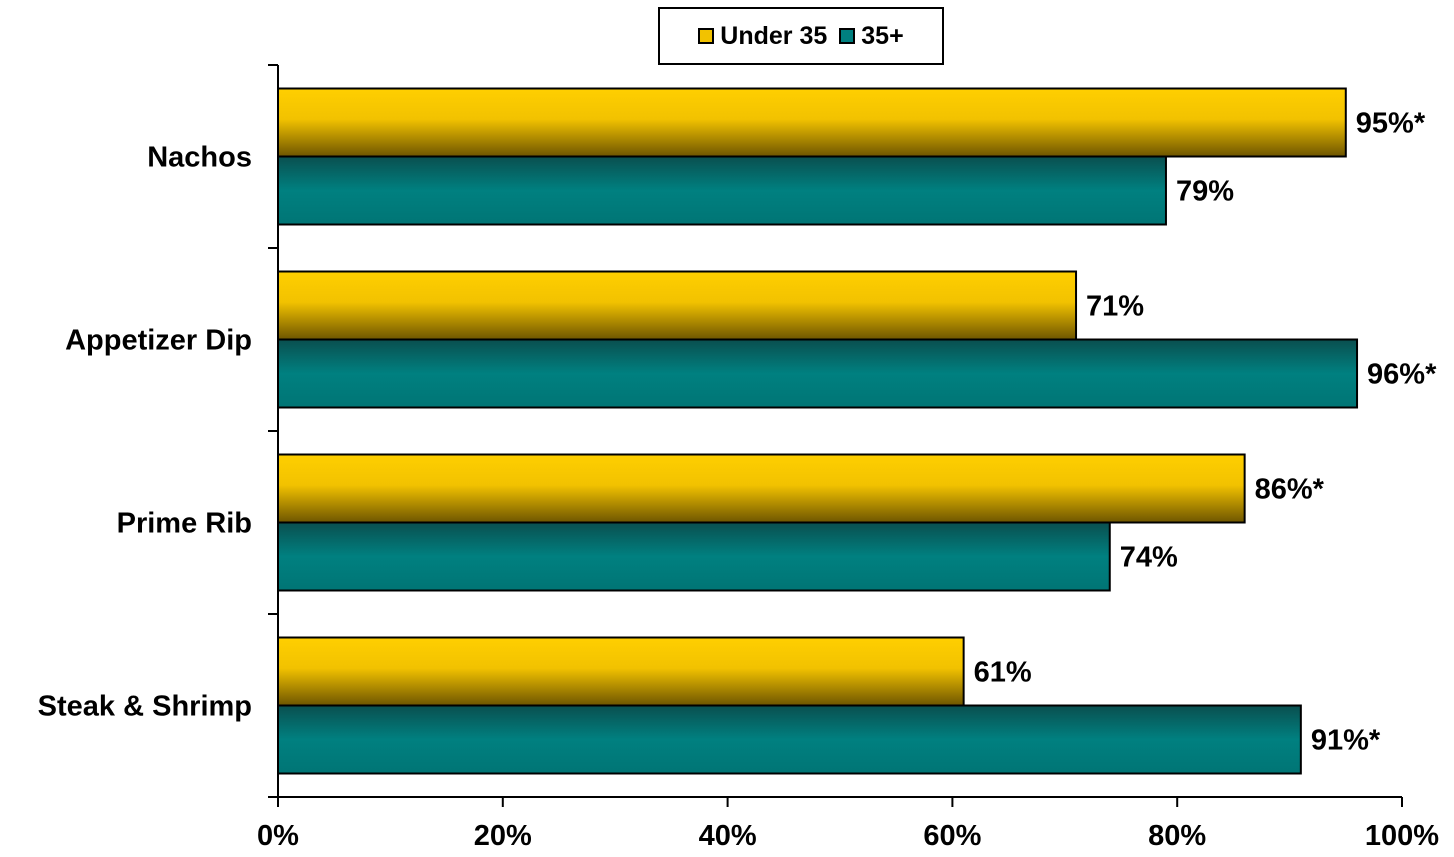  Describe the element at coordinates (1402, 375) in the screenshot. I see `data-label: 96%*` at that location.